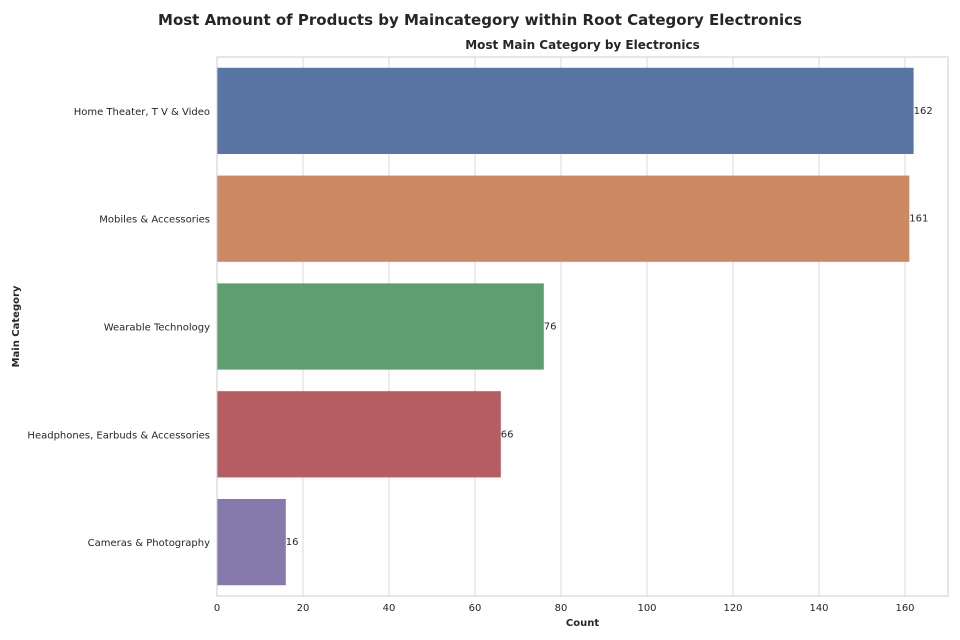 The width and height of the screenshot is (960, 640). Describe the element at coordinates (550, 327) in the screenshot. I see `data-label: 76` at that location.